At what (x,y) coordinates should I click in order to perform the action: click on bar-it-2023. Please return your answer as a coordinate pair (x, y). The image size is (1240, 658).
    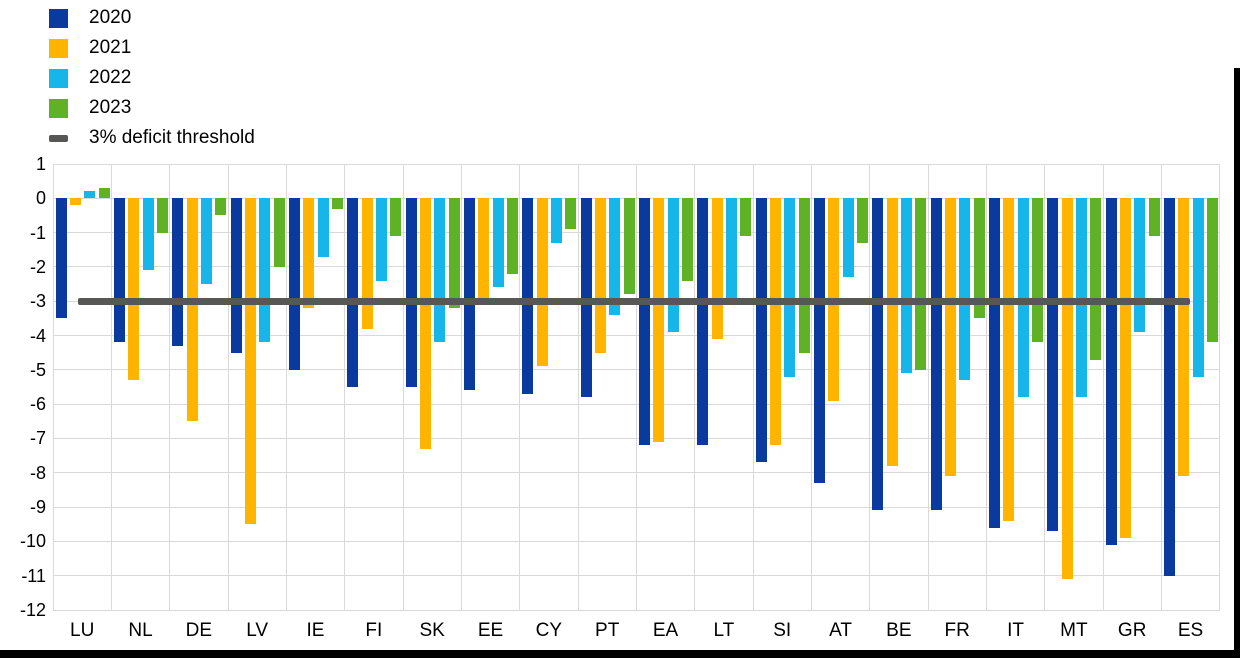
    Looking at the image, I should click on (1037, 270).